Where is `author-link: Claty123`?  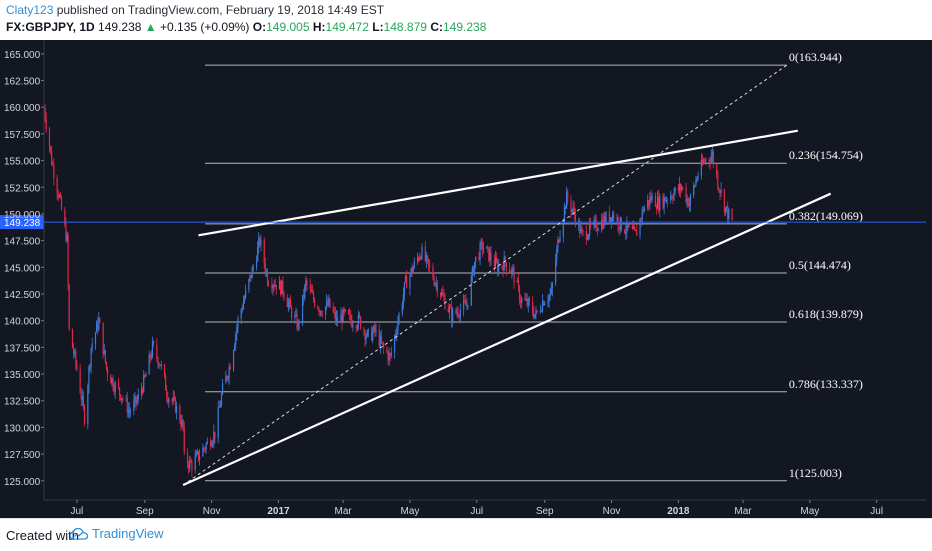 author-link: Claty123 is located at coordinates (30, 10).